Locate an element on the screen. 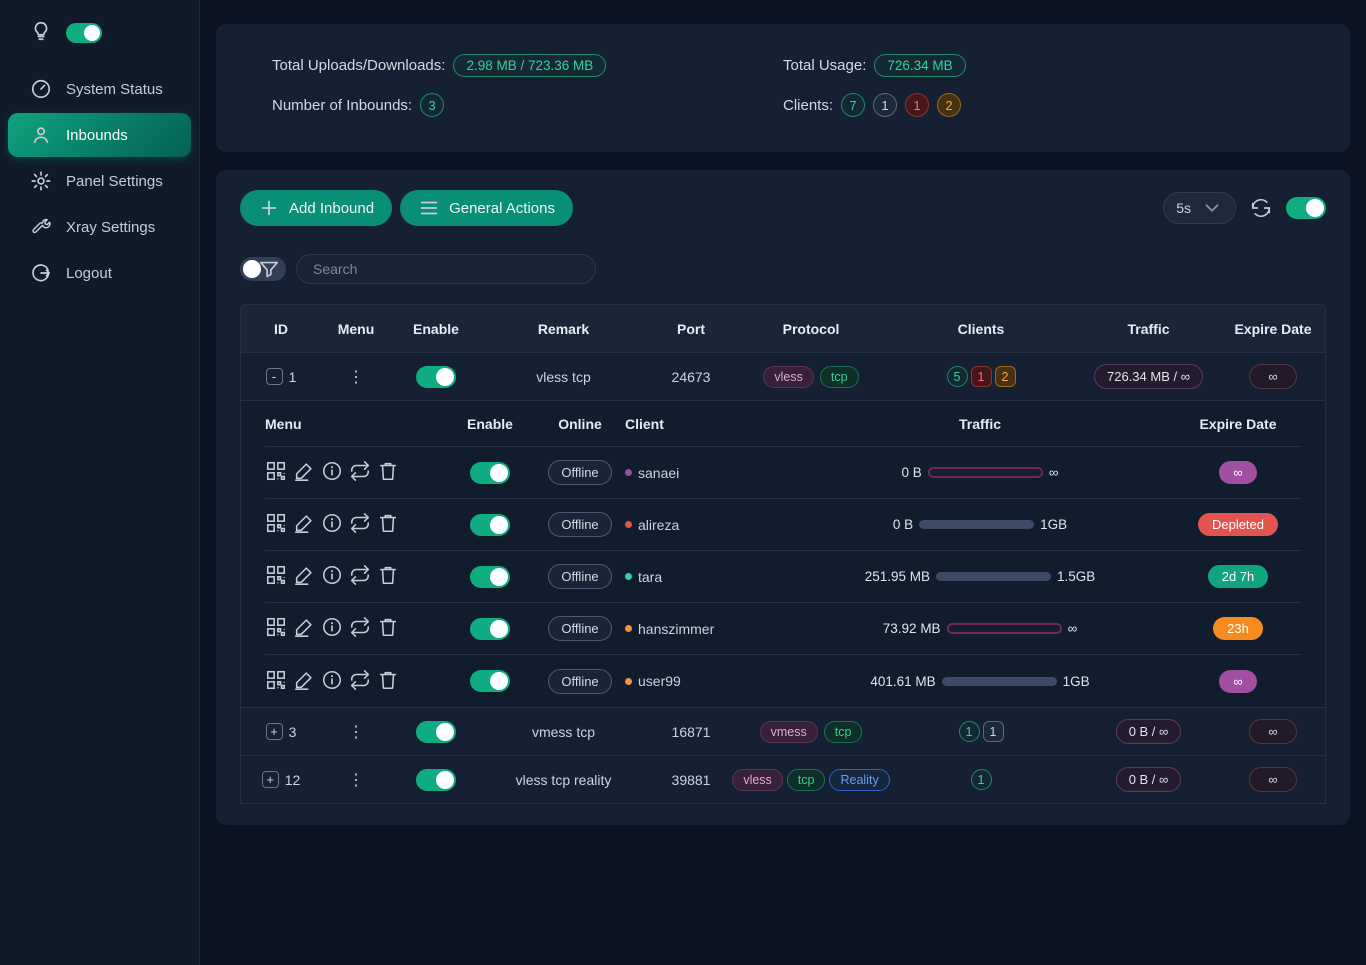 Image resolution: width=1366 pixels, height=965 pixels. protocol-badge-vless: vless is located at coordinates (757, 779).